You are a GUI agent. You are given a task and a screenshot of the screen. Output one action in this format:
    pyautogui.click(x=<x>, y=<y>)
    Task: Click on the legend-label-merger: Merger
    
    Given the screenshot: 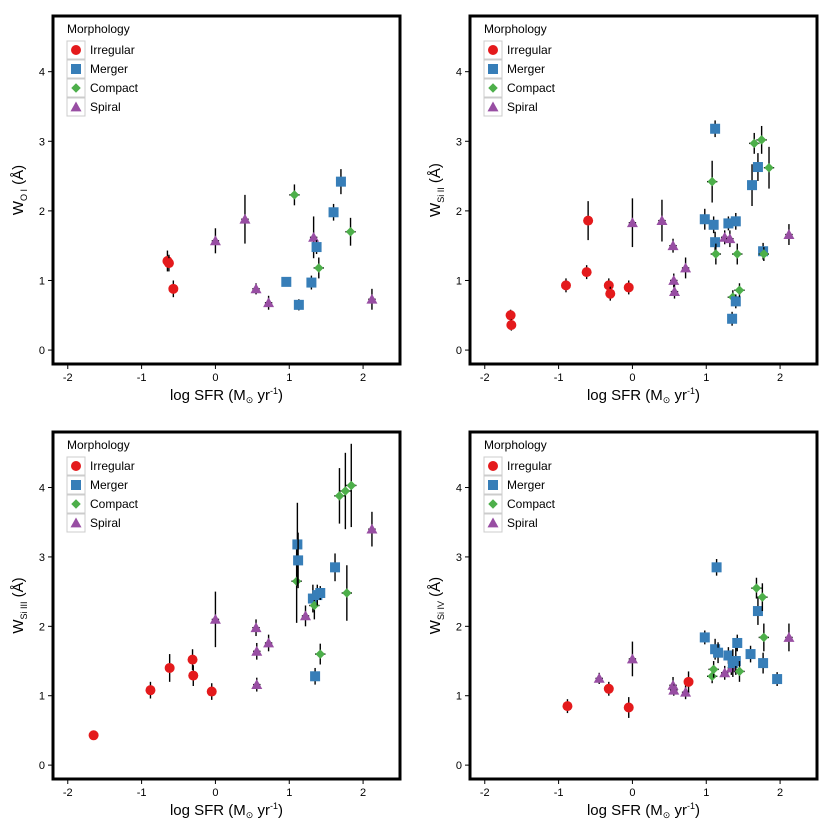 What is the action you would take?
    pyautogui.click(x=526, y=485)
    